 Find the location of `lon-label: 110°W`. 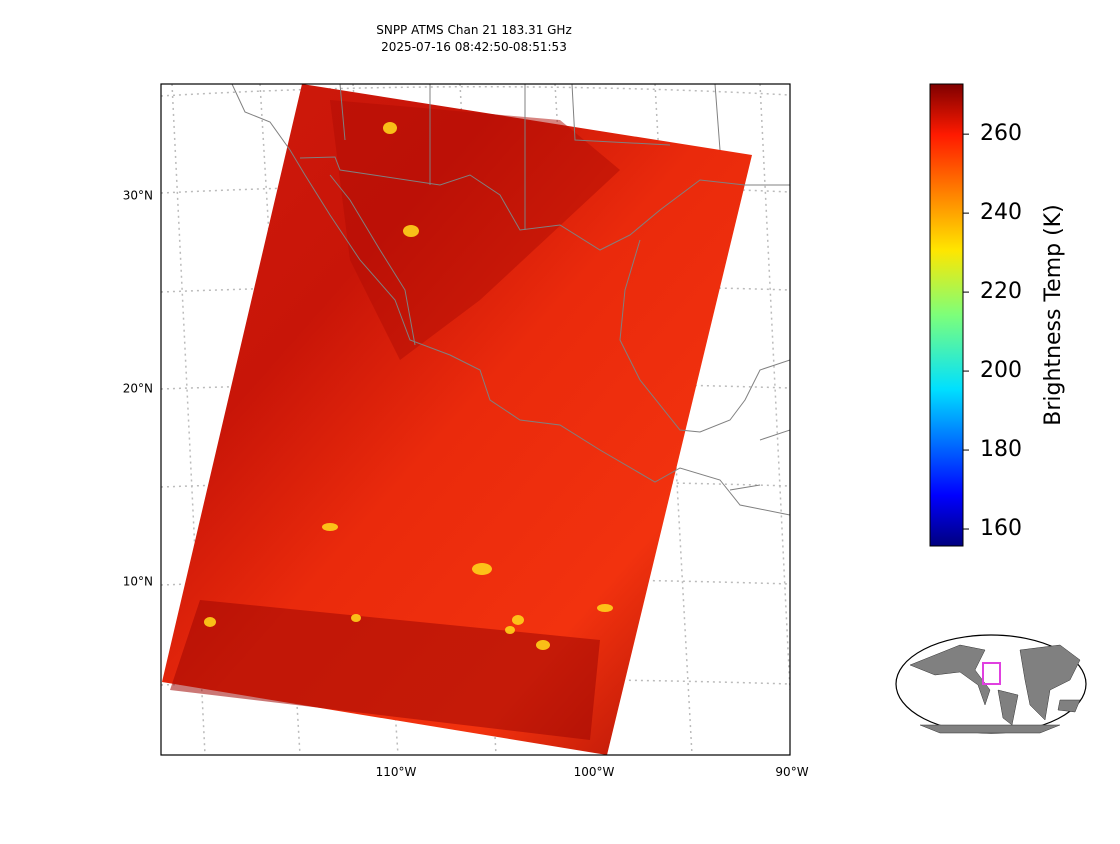

lon-label: 110°W is located at coordinates (396, 772).